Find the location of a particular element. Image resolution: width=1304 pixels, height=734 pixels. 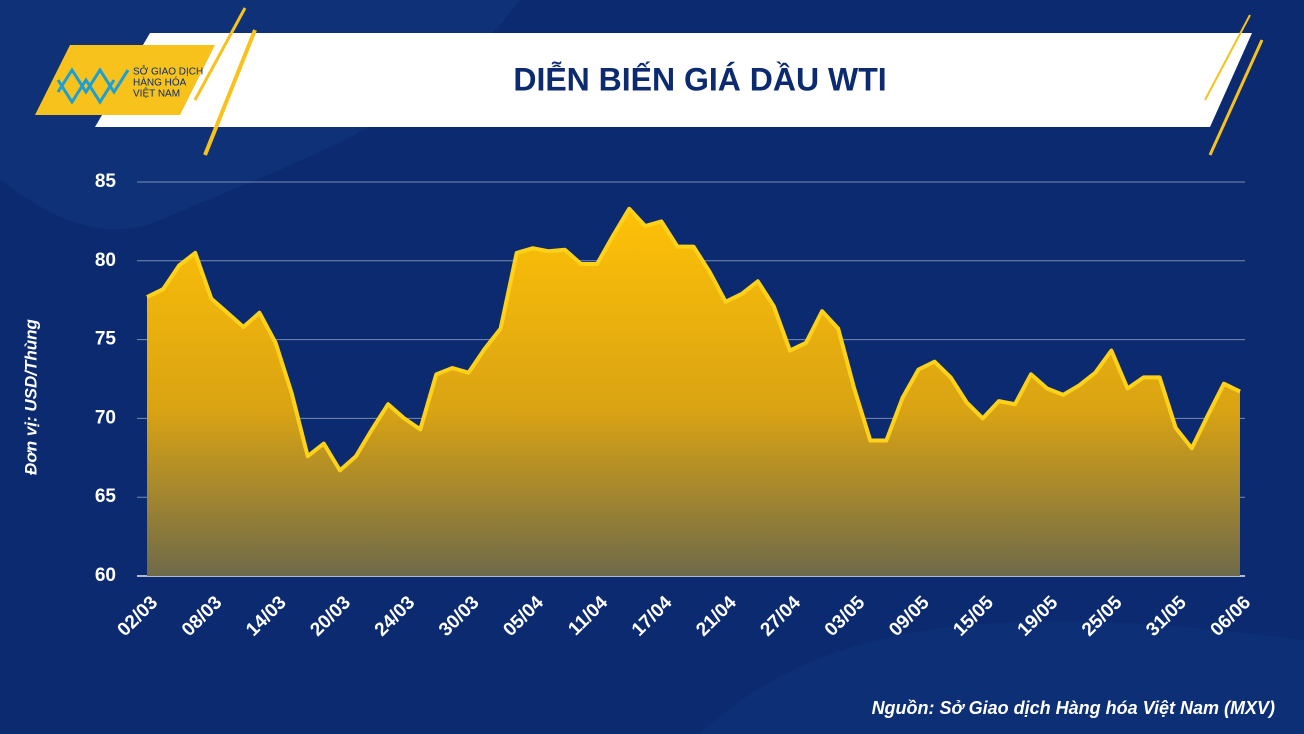

y-tick-label: 75 is located at coordinates (106, 339).